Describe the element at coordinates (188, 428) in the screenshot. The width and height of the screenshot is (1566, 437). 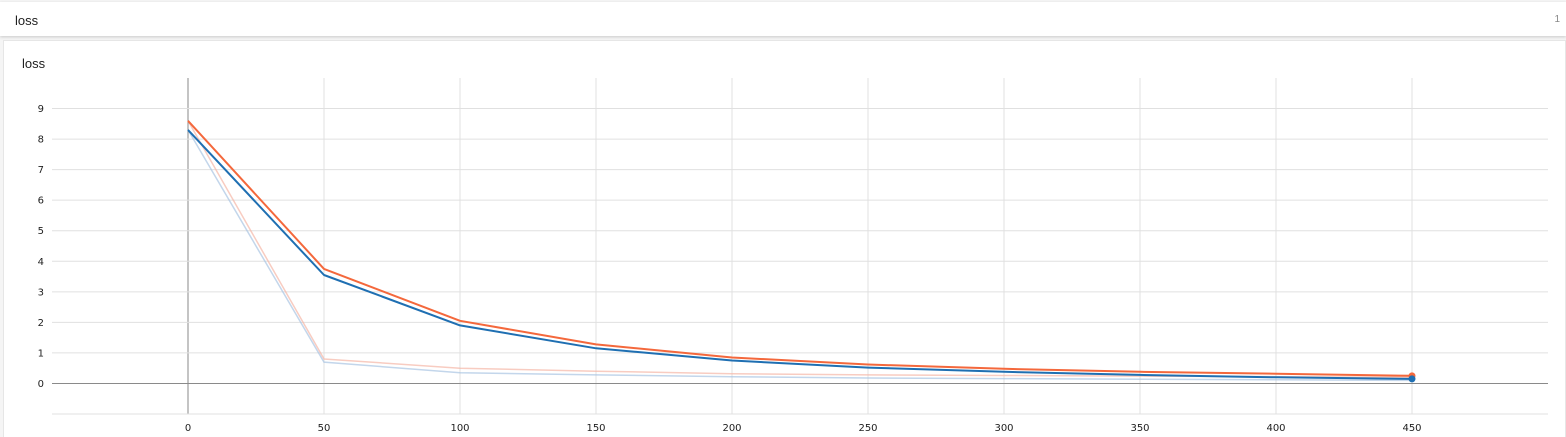
I see `x-tick-label: 0` at that location.